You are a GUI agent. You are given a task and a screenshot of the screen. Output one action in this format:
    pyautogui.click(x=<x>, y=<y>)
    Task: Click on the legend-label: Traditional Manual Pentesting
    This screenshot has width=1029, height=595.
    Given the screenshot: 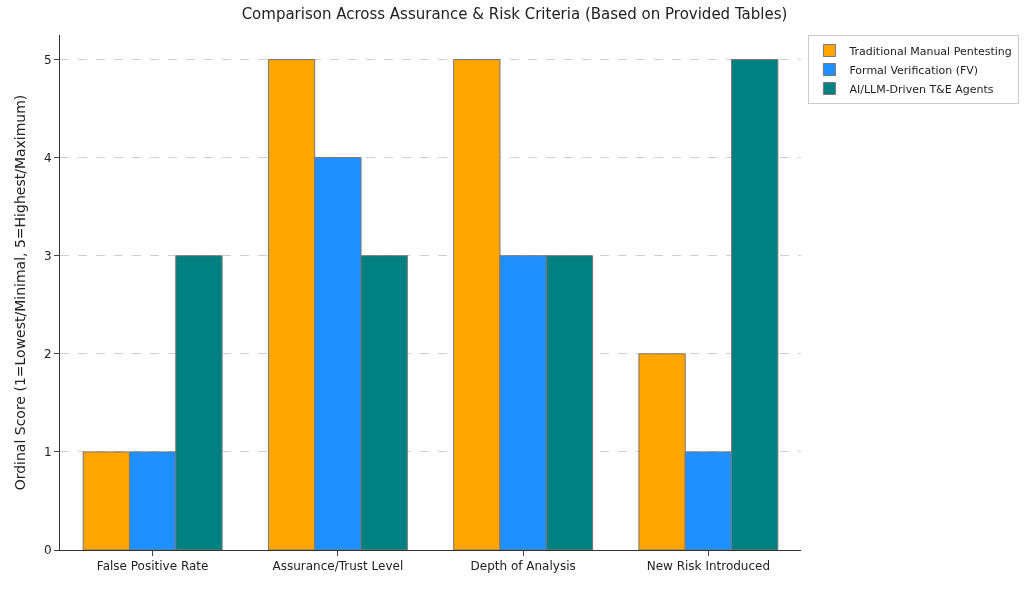 What is the action you would take?
    pyautogui.click(x=930, y=51)
    